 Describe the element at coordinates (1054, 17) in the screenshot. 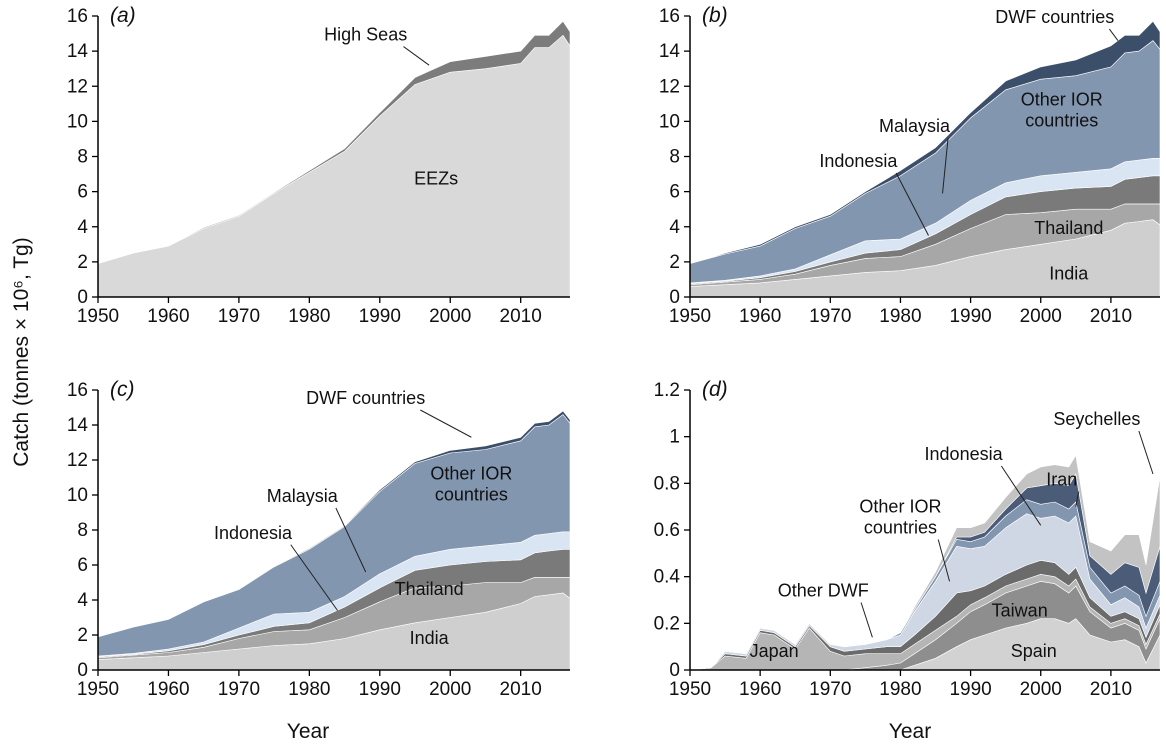

I see `annotation-b-dwf-countries: DWF countries` at that location.